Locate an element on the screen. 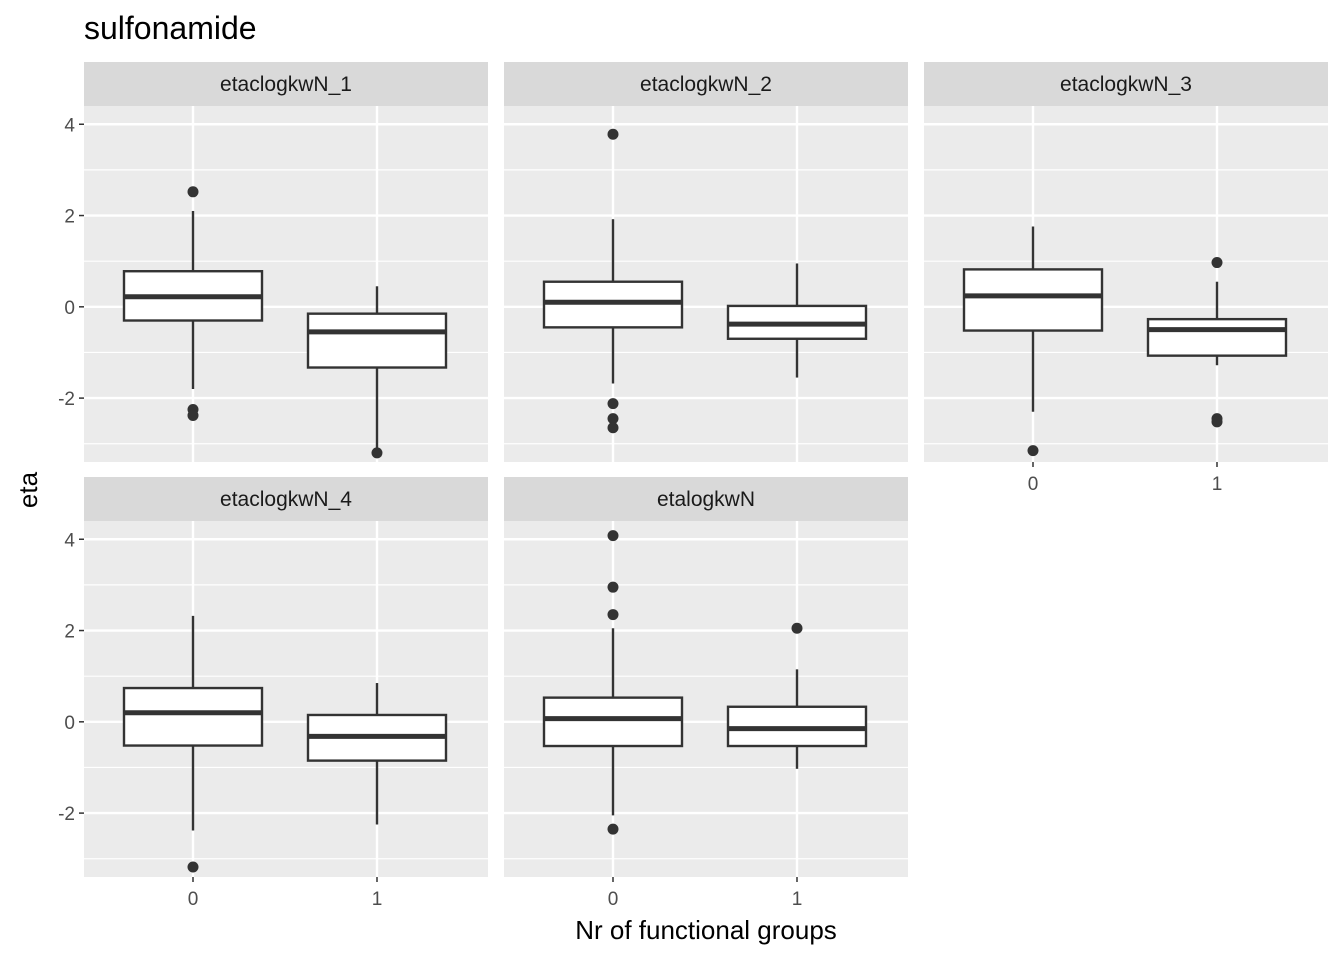 This screenshot has height=965, width=1344. facet-etaclogkwN_4: etaclogkwN_4 -2 0 2 4 0 1 is located at coordinates (273, 693).